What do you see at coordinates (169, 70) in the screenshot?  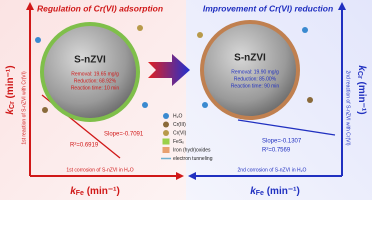 I see `transition-arrow` at bounding box center [169, 70].